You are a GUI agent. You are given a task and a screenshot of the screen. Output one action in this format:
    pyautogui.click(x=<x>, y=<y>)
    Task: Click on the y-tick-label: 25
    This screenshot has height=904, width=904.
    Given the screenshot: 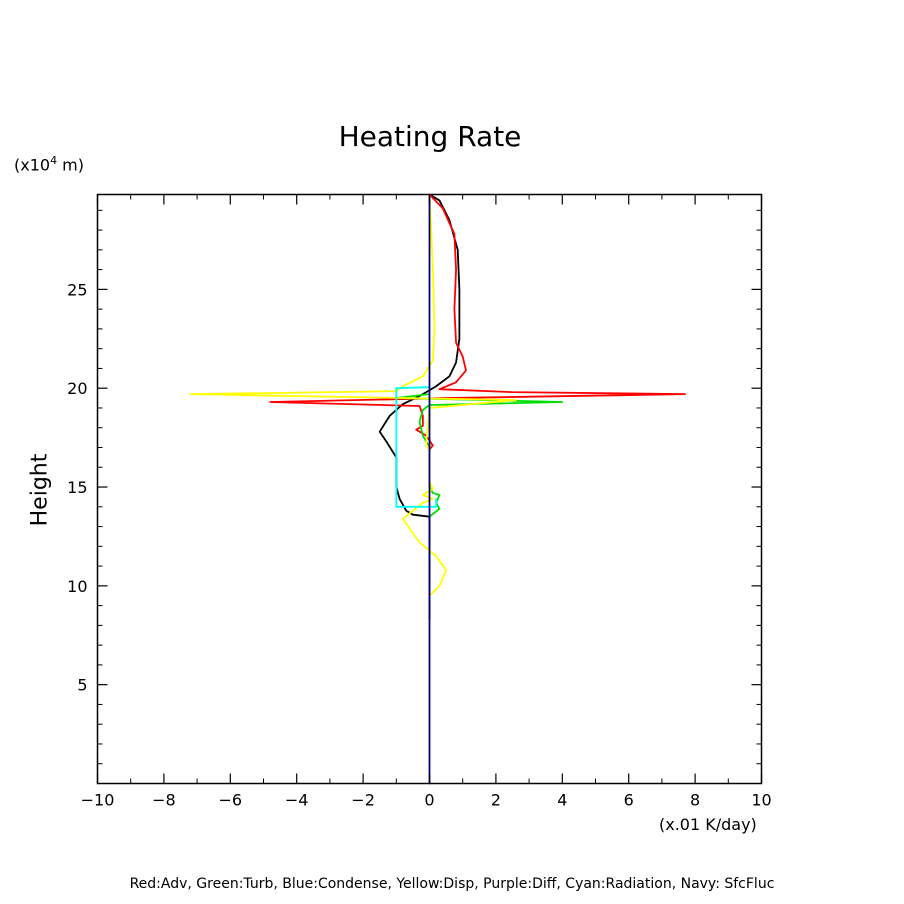 What is the action you would take?
    pyautogui.click(x=77, y=289)
    